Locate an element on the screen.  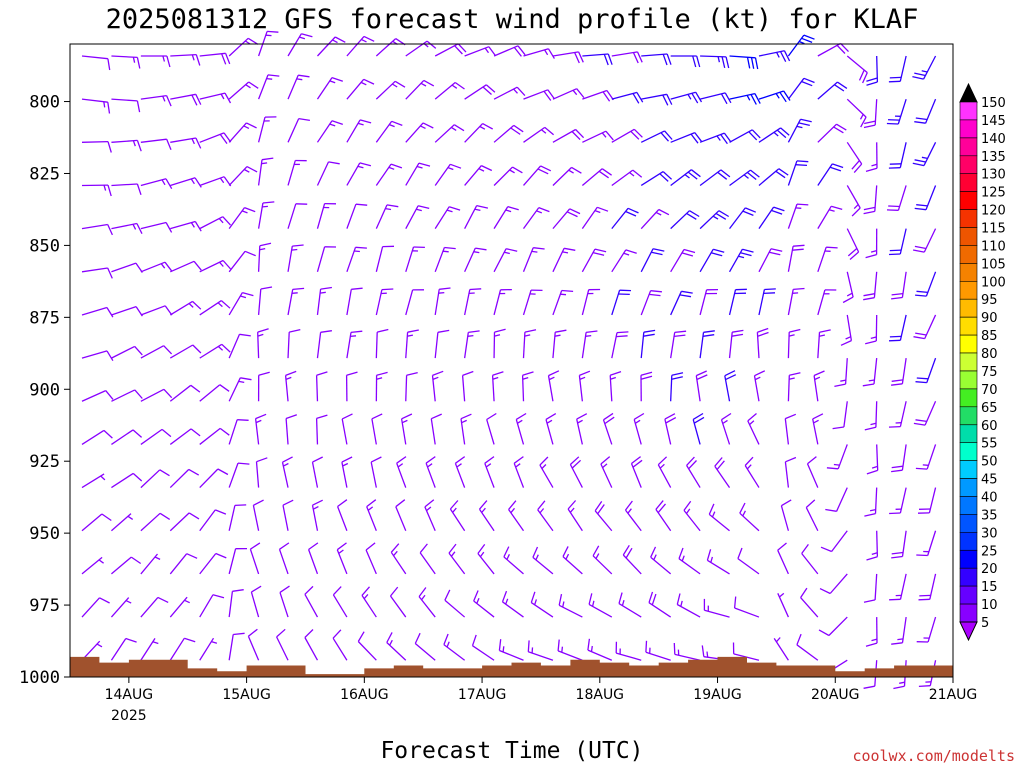
colorbar-label: 30 is located at coordinates (989, 533).